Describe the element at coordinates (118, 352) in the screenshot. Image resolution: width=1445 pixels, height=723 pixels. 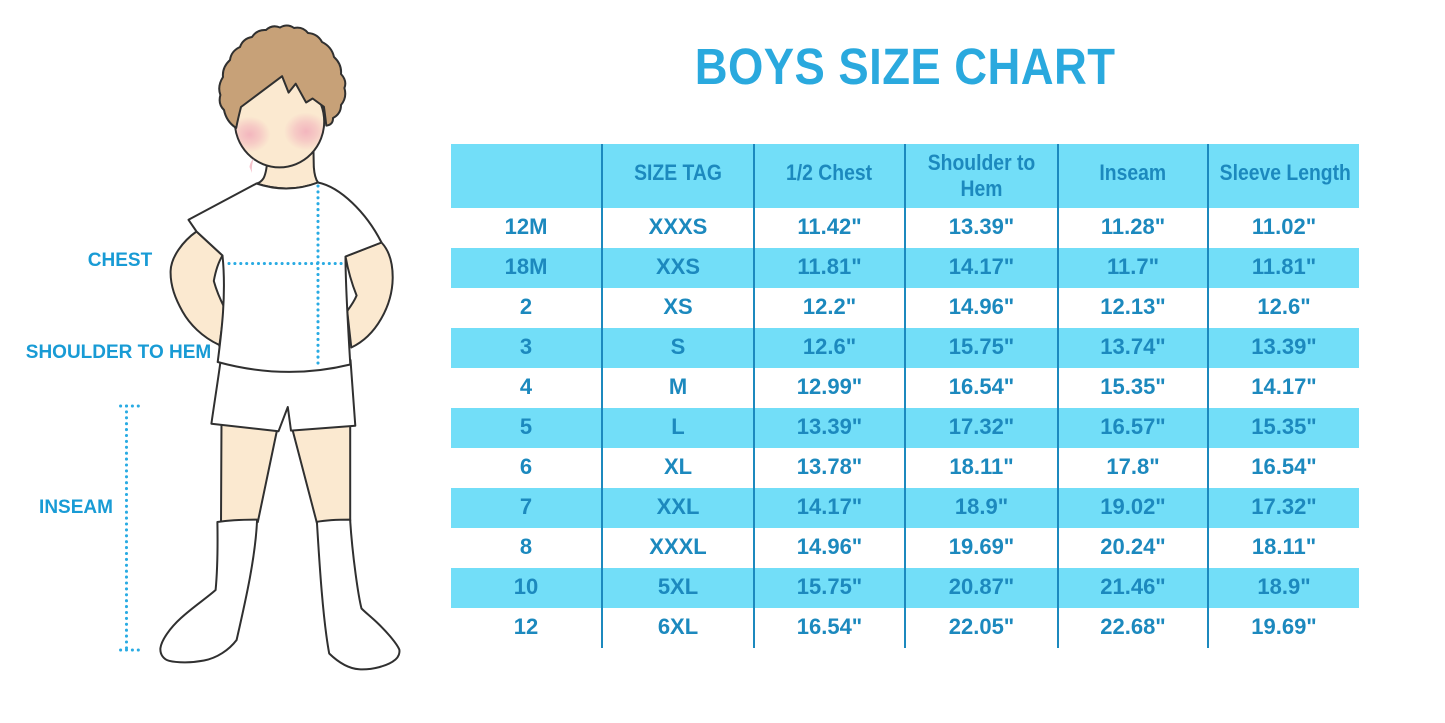
I see `svg-text: SHOULDER TO HEM` at that location.